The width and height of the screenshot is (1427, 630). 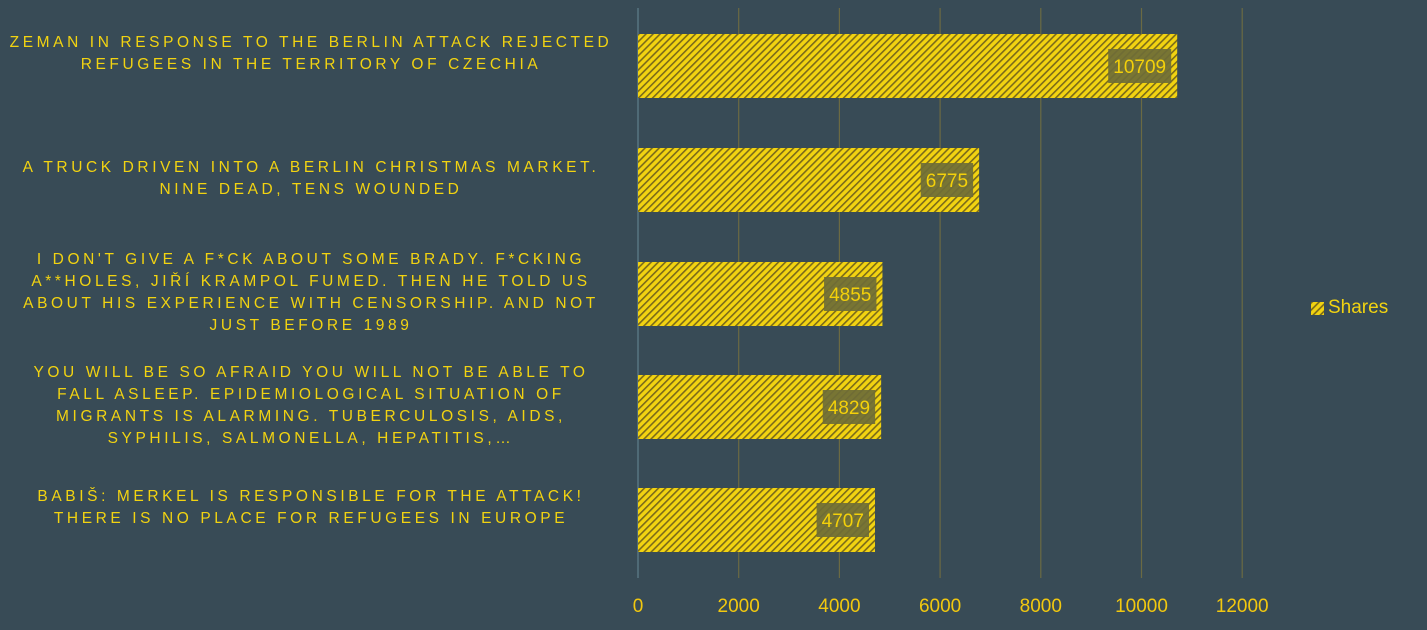 I want to click on data-label-3: 4829, so click(x=849, y=408).